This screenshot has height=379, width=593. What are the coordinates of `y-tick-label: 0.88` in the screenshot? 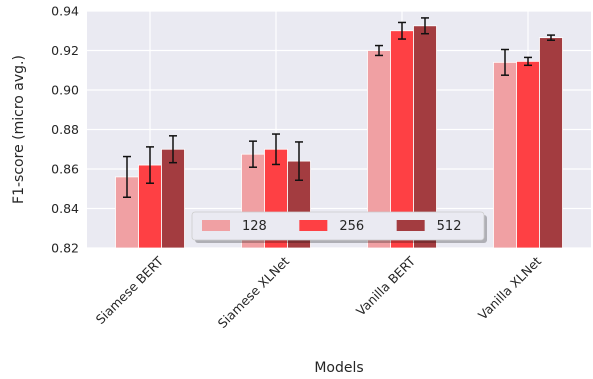 It's located at (65, 129).